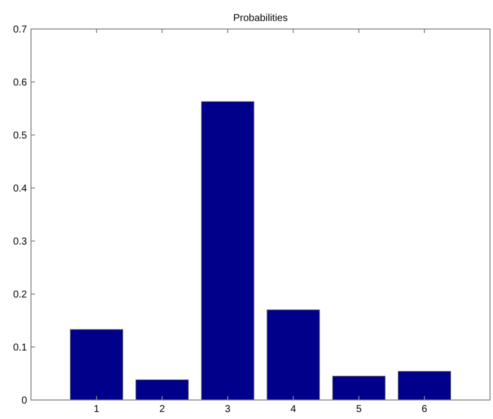  I want to click on x-tick-label: 2, so click(162, 409).